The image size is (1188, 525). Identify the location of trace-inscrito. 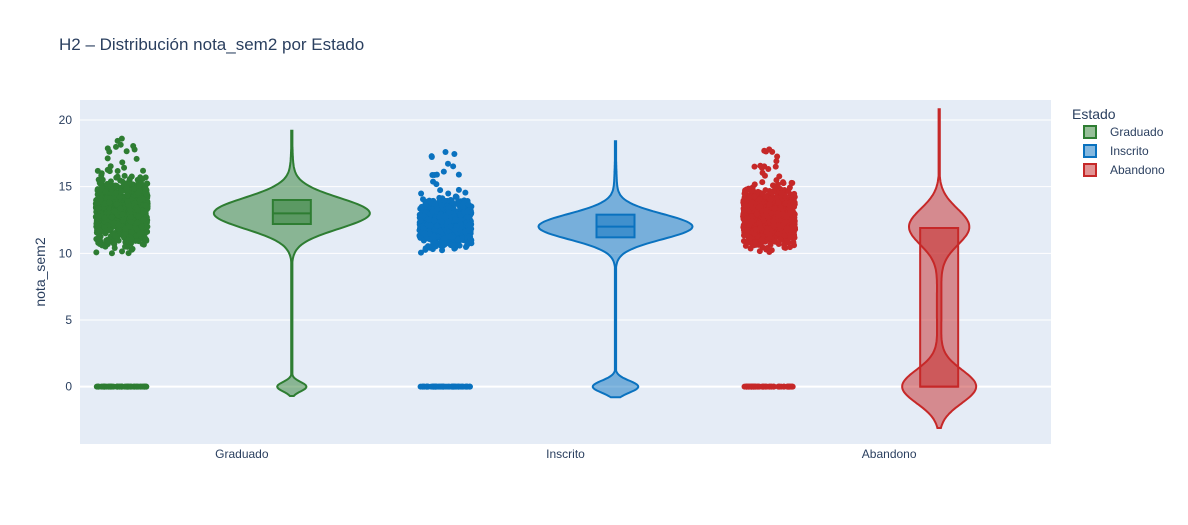
(555, 269).